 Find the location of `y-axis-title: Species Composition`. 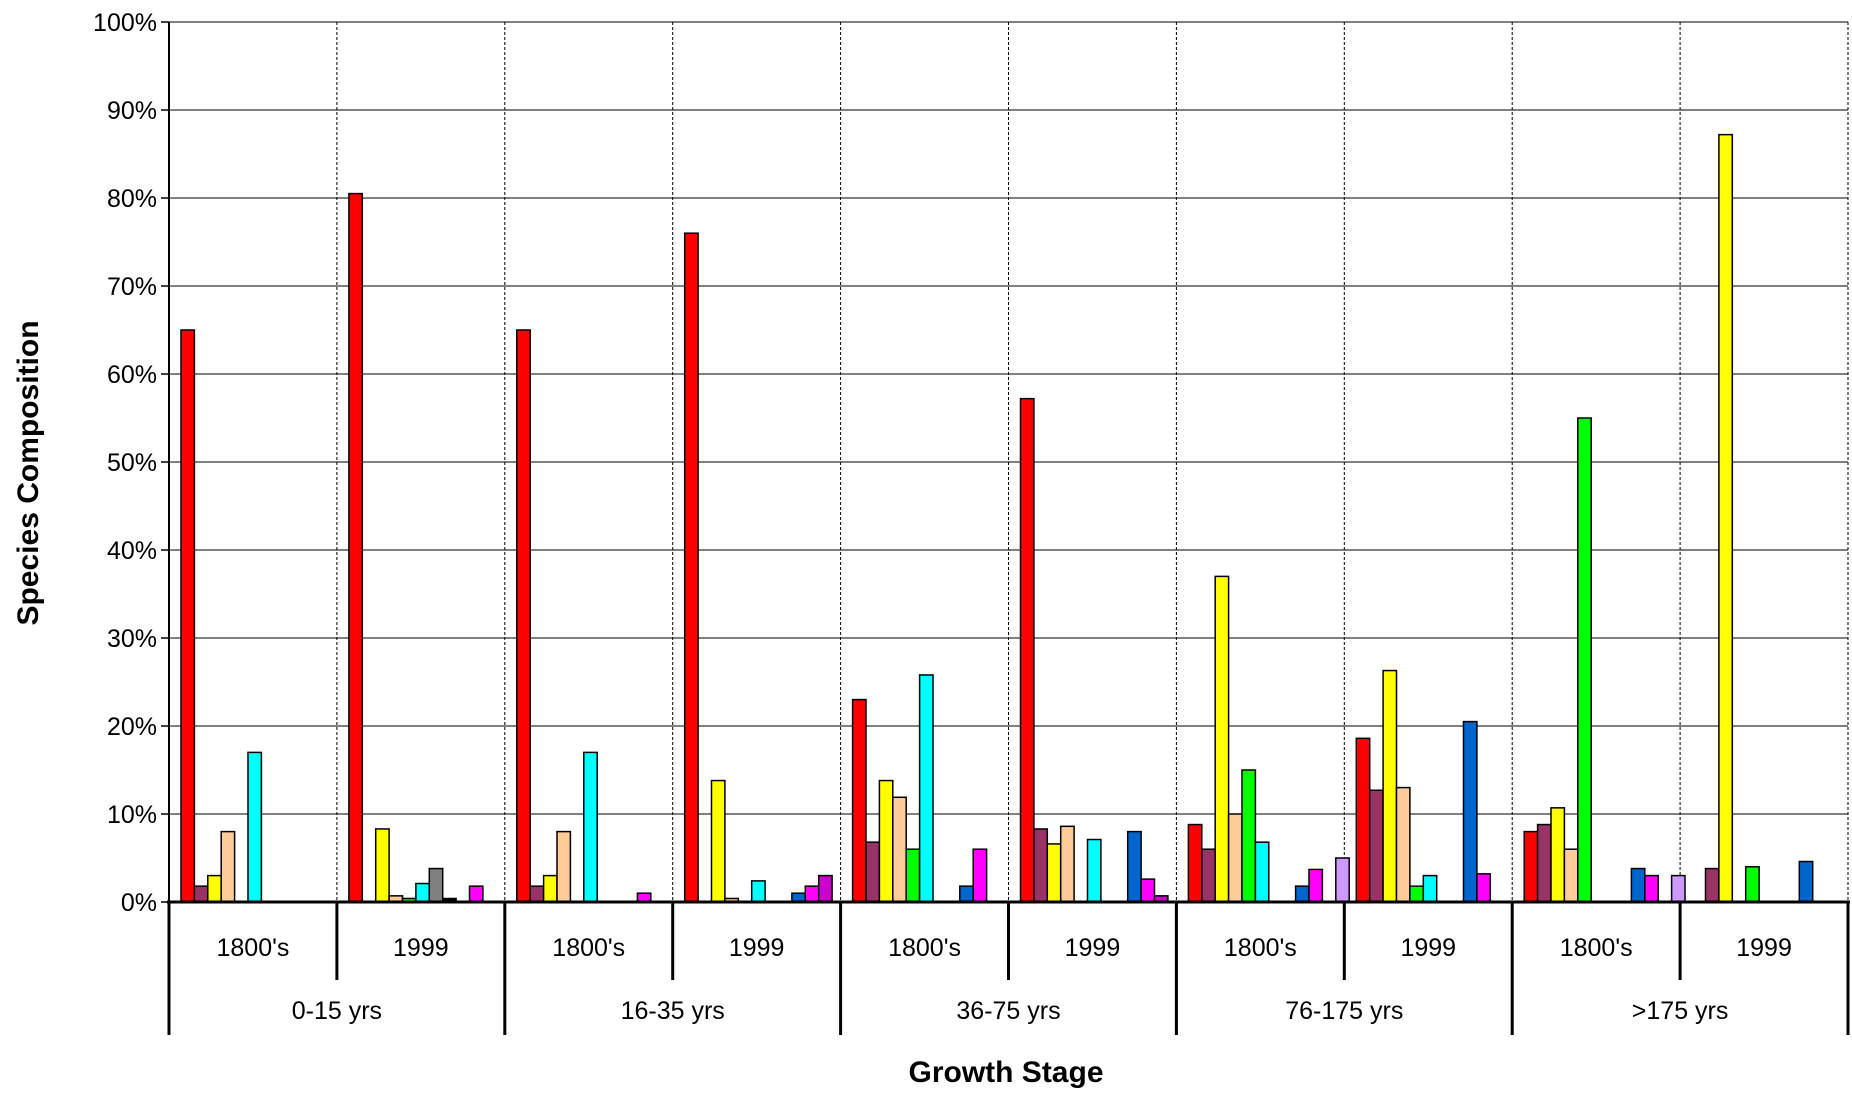

y-axis-title: Species Composition is located at coordinates (28, 472).